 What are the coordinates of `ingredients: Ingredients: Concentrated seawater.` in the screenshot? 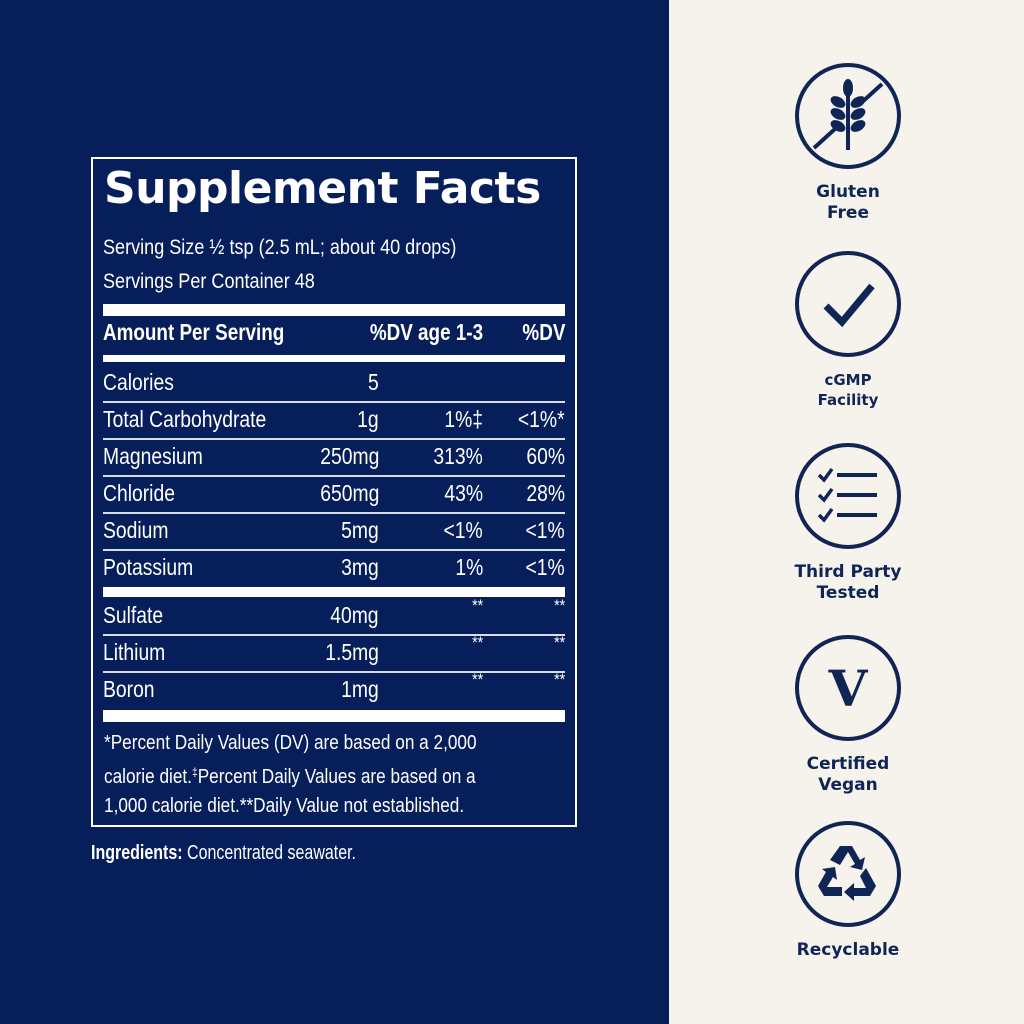 It's located at (223, 853).